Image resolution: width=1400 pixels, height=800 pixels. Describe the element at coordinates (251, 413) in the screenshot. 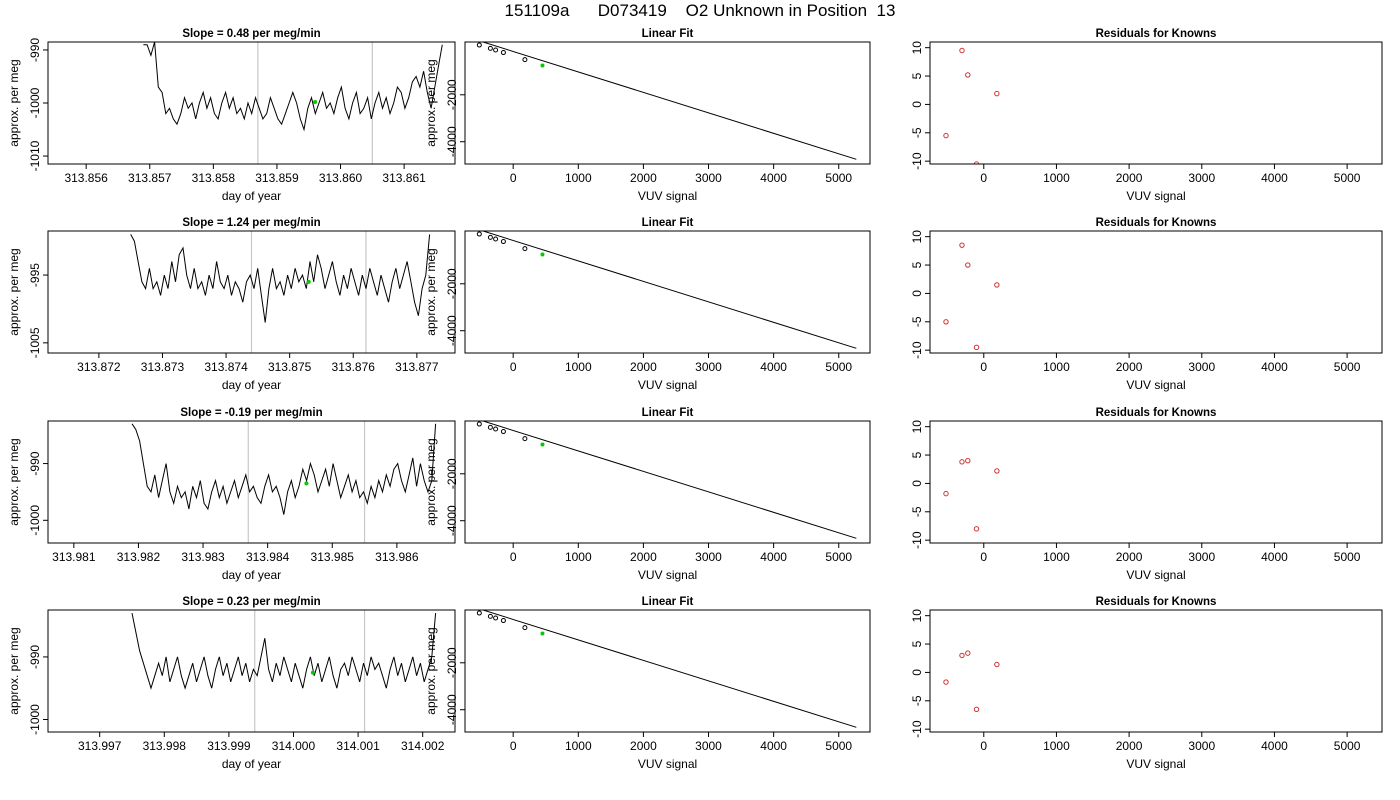

I see `panel-title: Slope = -0.19 per meg/min` at that location.